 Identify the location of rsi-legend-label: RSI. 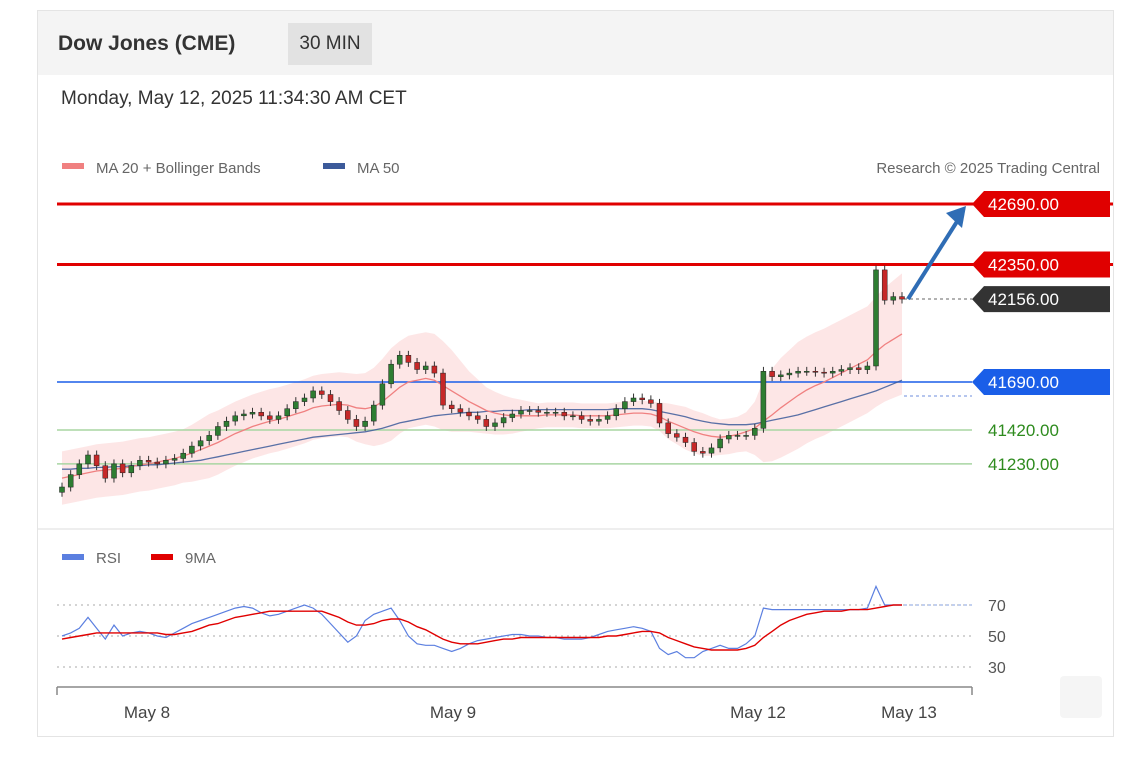
(108, 558).